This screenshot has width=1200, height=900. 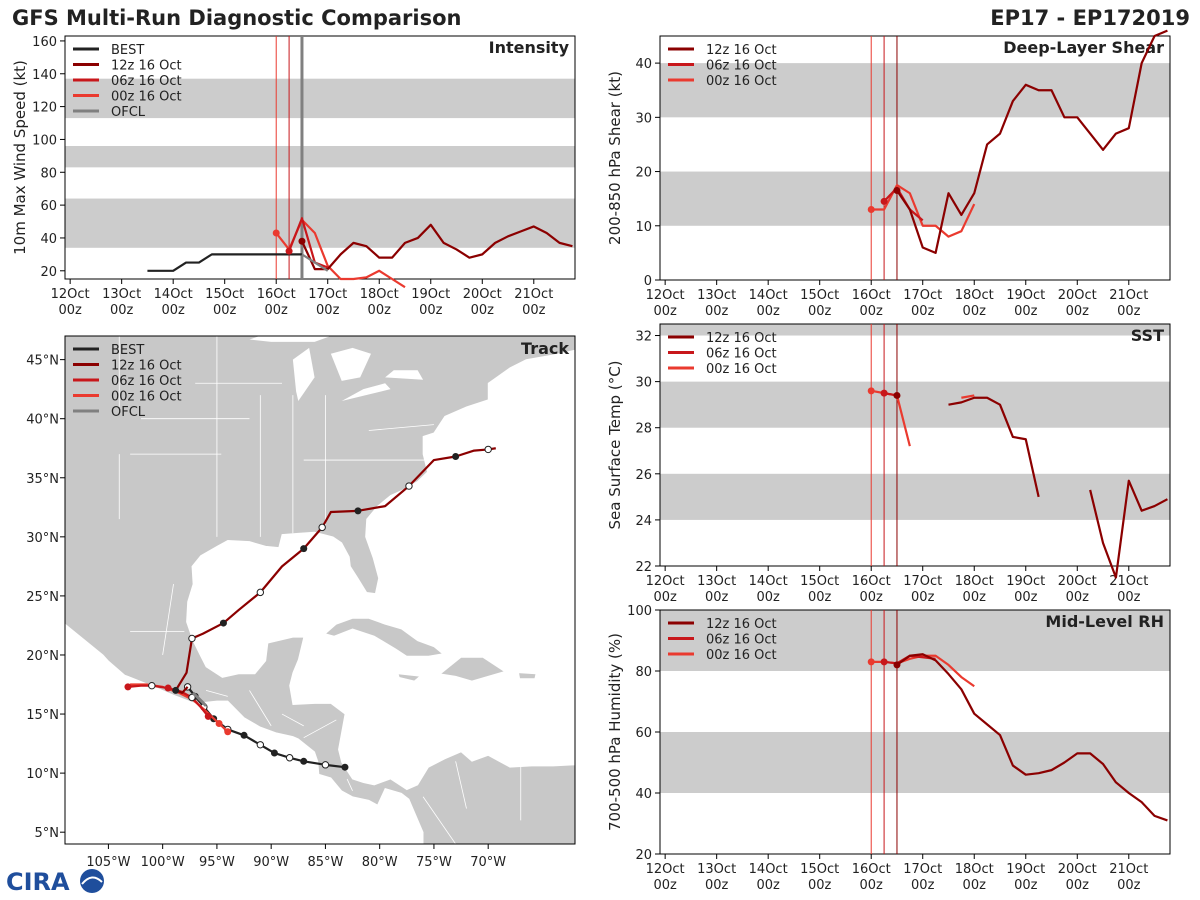 I want to click on intensity-xtick-label: 20Oct, so click(x=482, y=294).